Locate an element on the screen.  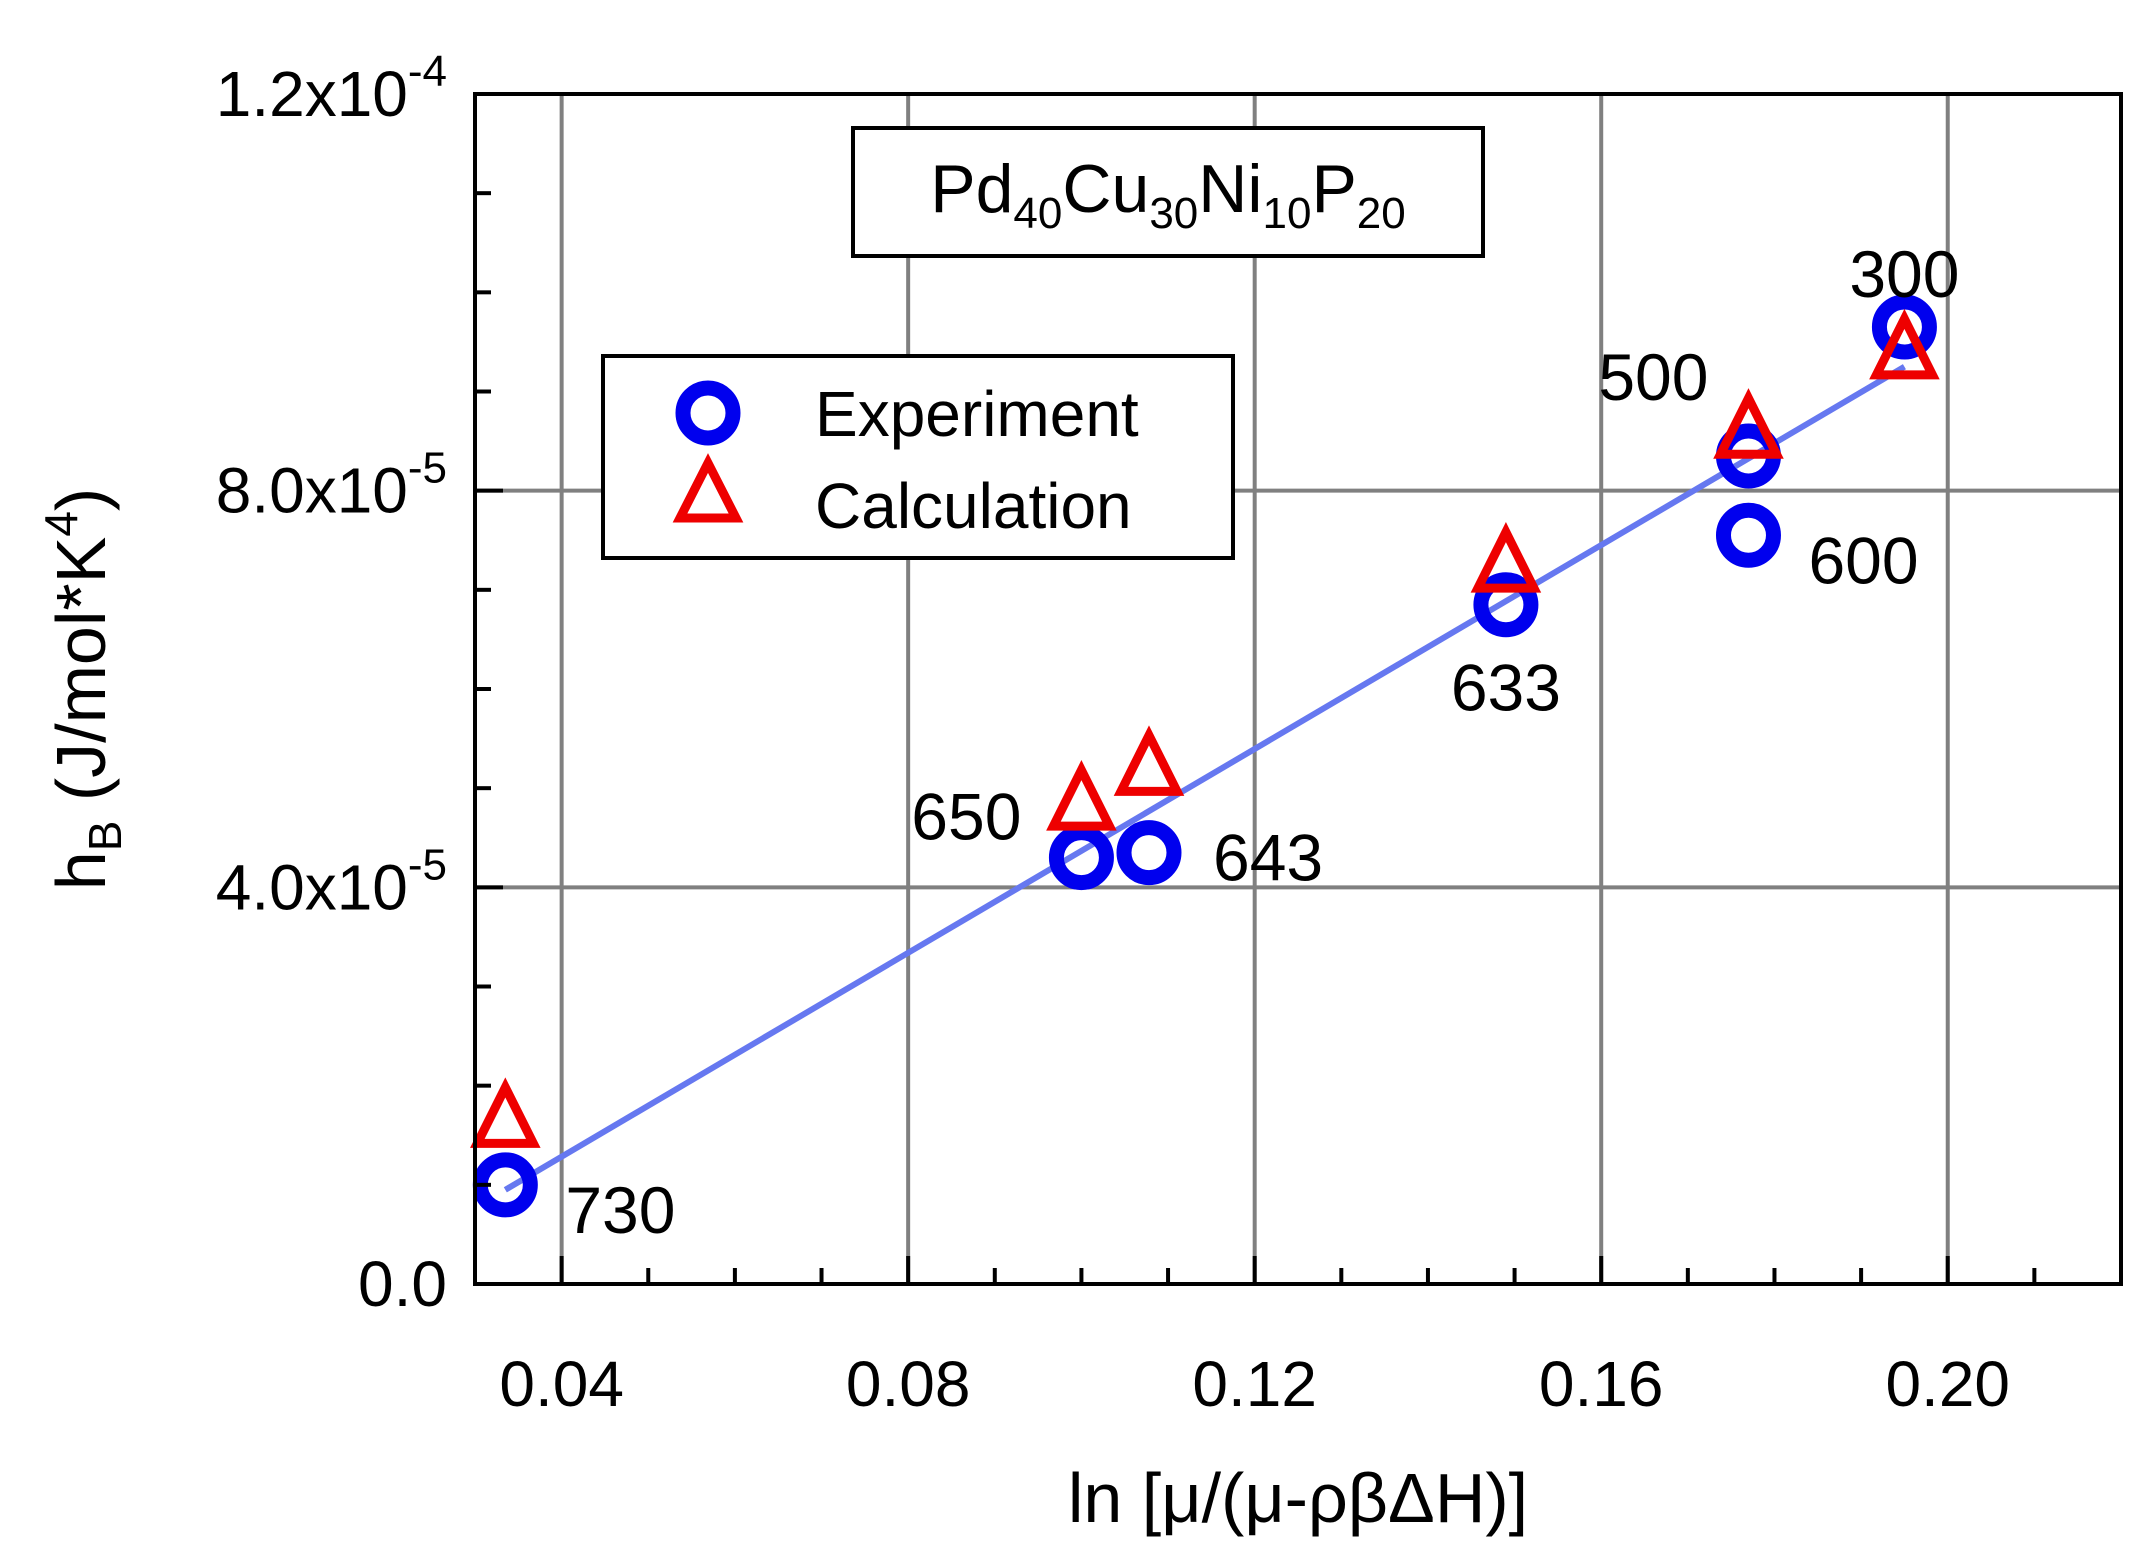
y-tick-mantissa-3: 1.2x10 is located at coordinates (312, 94).